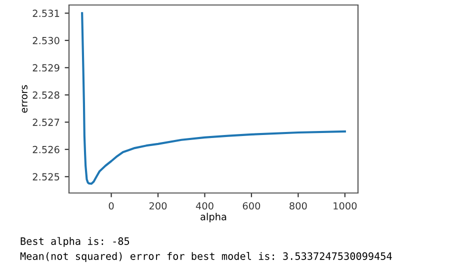 Image resolution: width=474 pixels, height=264 pixels. I want to click on x-tick-label: 0, so click(111, 206).